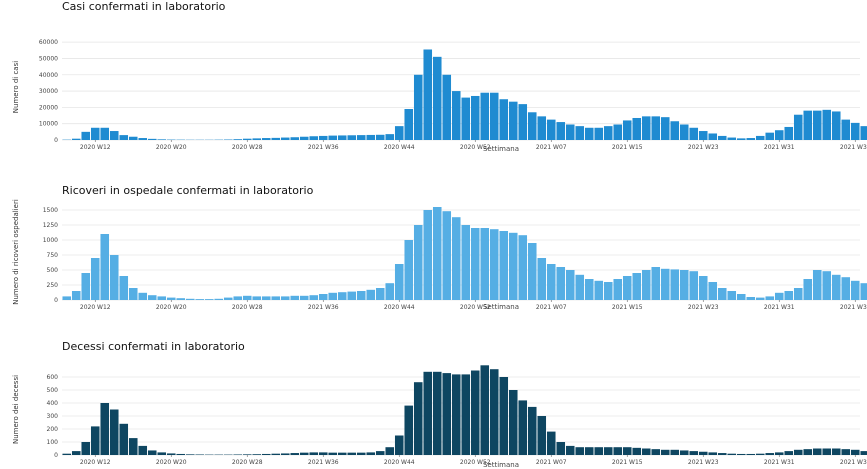 This screenshot has height=469, width=867. What do you see at coordinates (399, 147) in the screenshot?
I see `x-tick-label: 2020 W44` at bounding box center [399, 147].